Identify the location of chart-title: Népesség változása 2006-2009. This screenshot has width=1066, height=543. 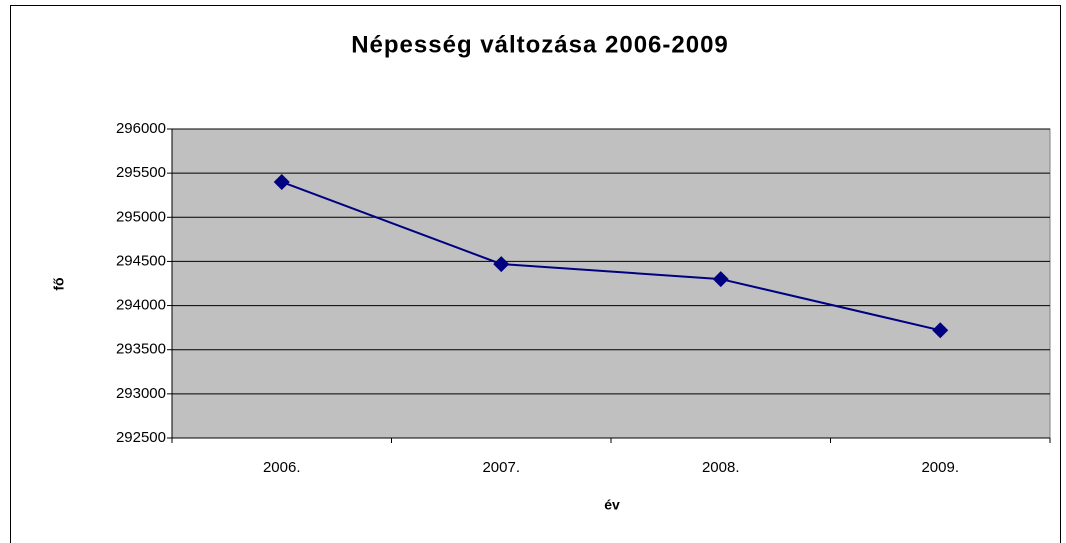
(540, 44).